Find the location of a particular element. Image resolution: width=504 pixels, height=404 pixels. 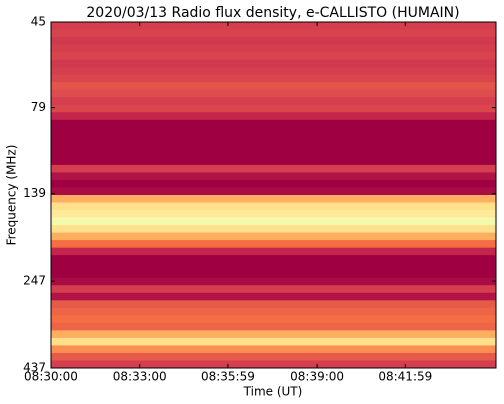

y-axis-label: Frequency (MHz) is located at coordinates (12, 195).